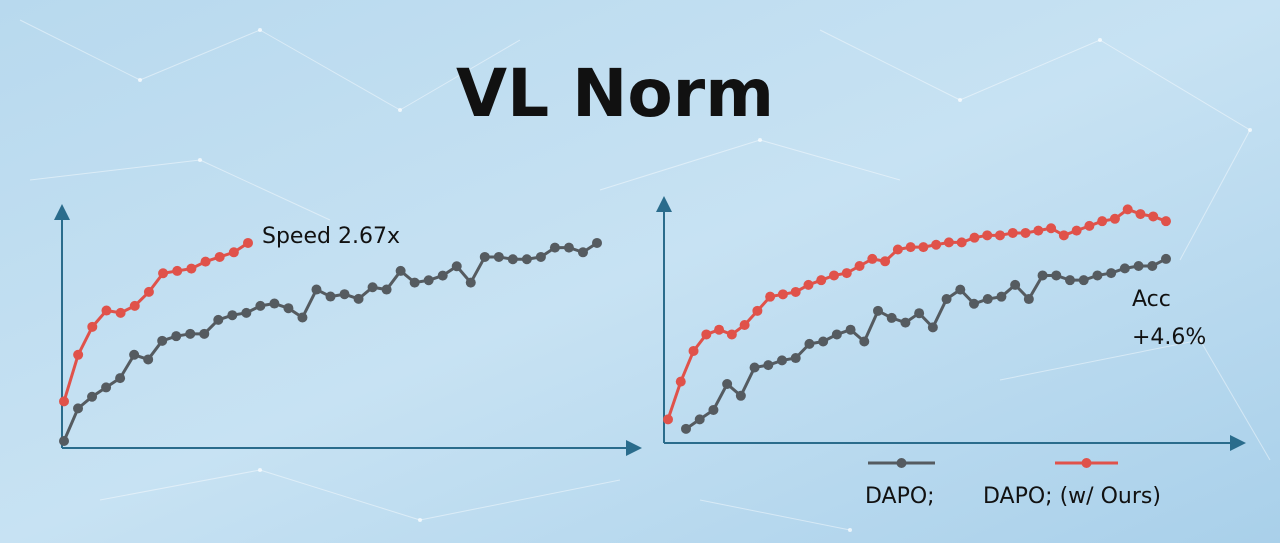  What do you see at coordinates (615, 93) in the screenshot?
I see `slide-title: VL Norm` at bounding box center [615, 93].